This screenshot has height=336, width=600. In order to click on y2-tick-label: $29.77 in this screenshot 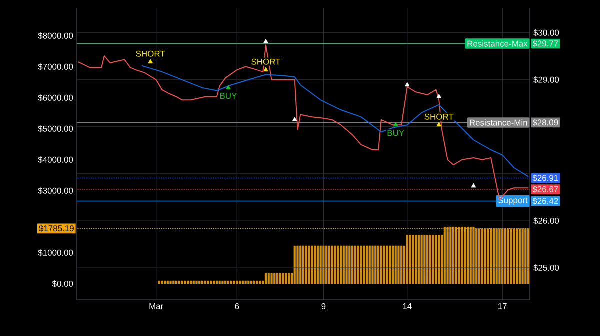, I will do `click(545, 44)`.